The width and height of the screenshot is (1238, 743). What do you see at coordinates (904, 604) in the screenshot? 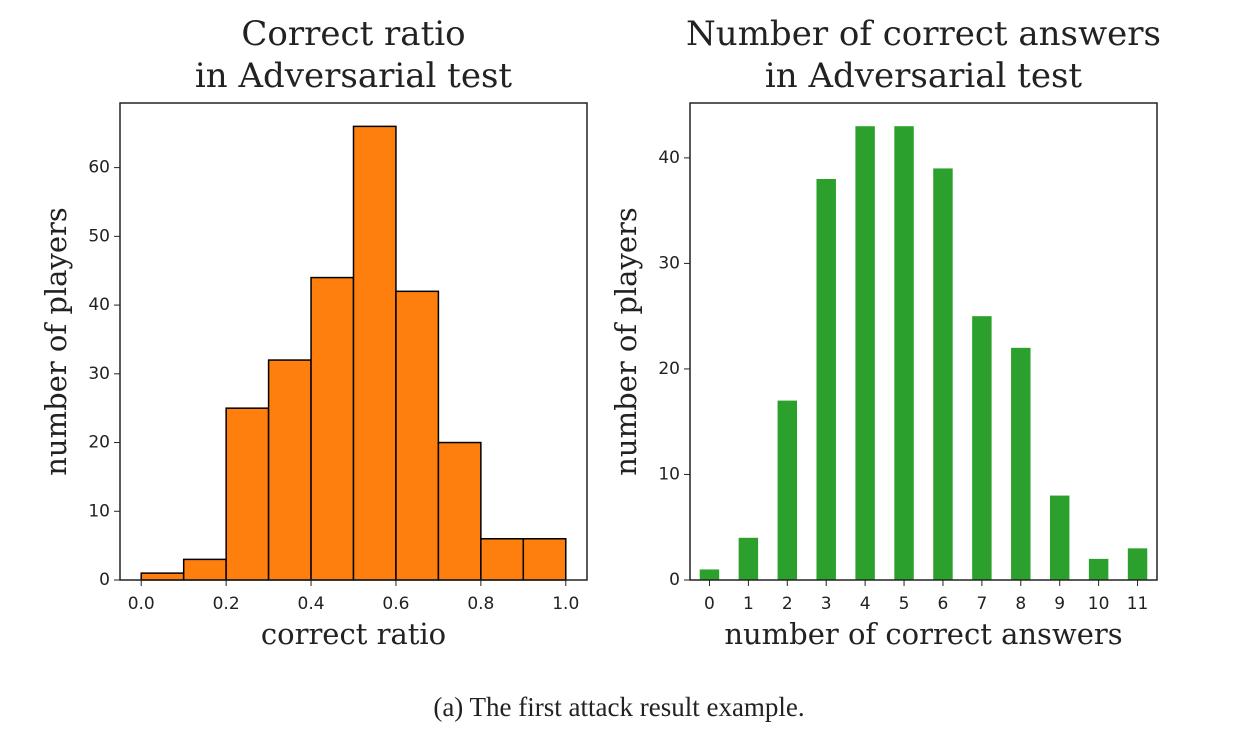
I see `x-tick-label: 5` at bounding box center [904, 604].